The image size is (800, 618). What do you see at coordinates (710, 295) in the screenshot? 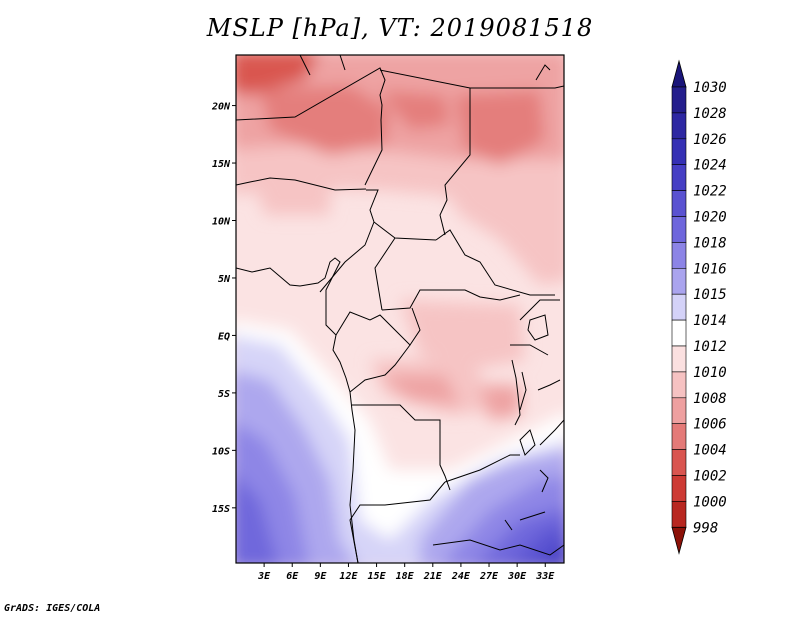
I see `colorbar-label: 1015` at bounding box center [710, 295].